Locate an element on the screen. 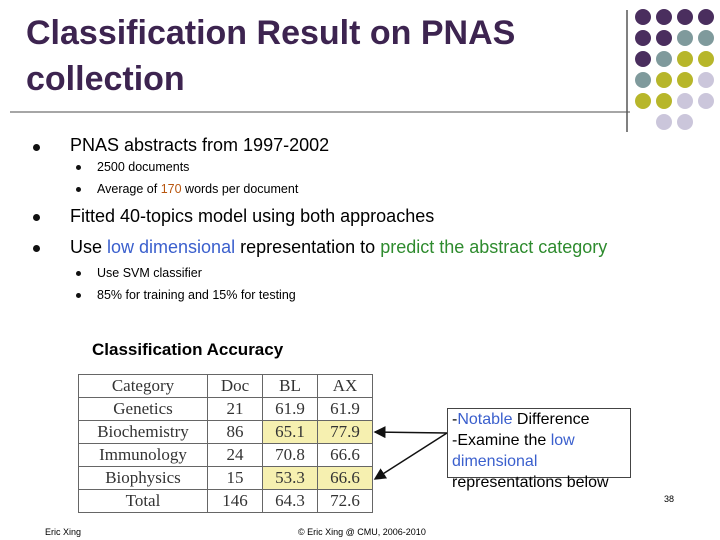 The image size is (720, 540). note-line: -Examine the low is located at coordinates (541, 440).